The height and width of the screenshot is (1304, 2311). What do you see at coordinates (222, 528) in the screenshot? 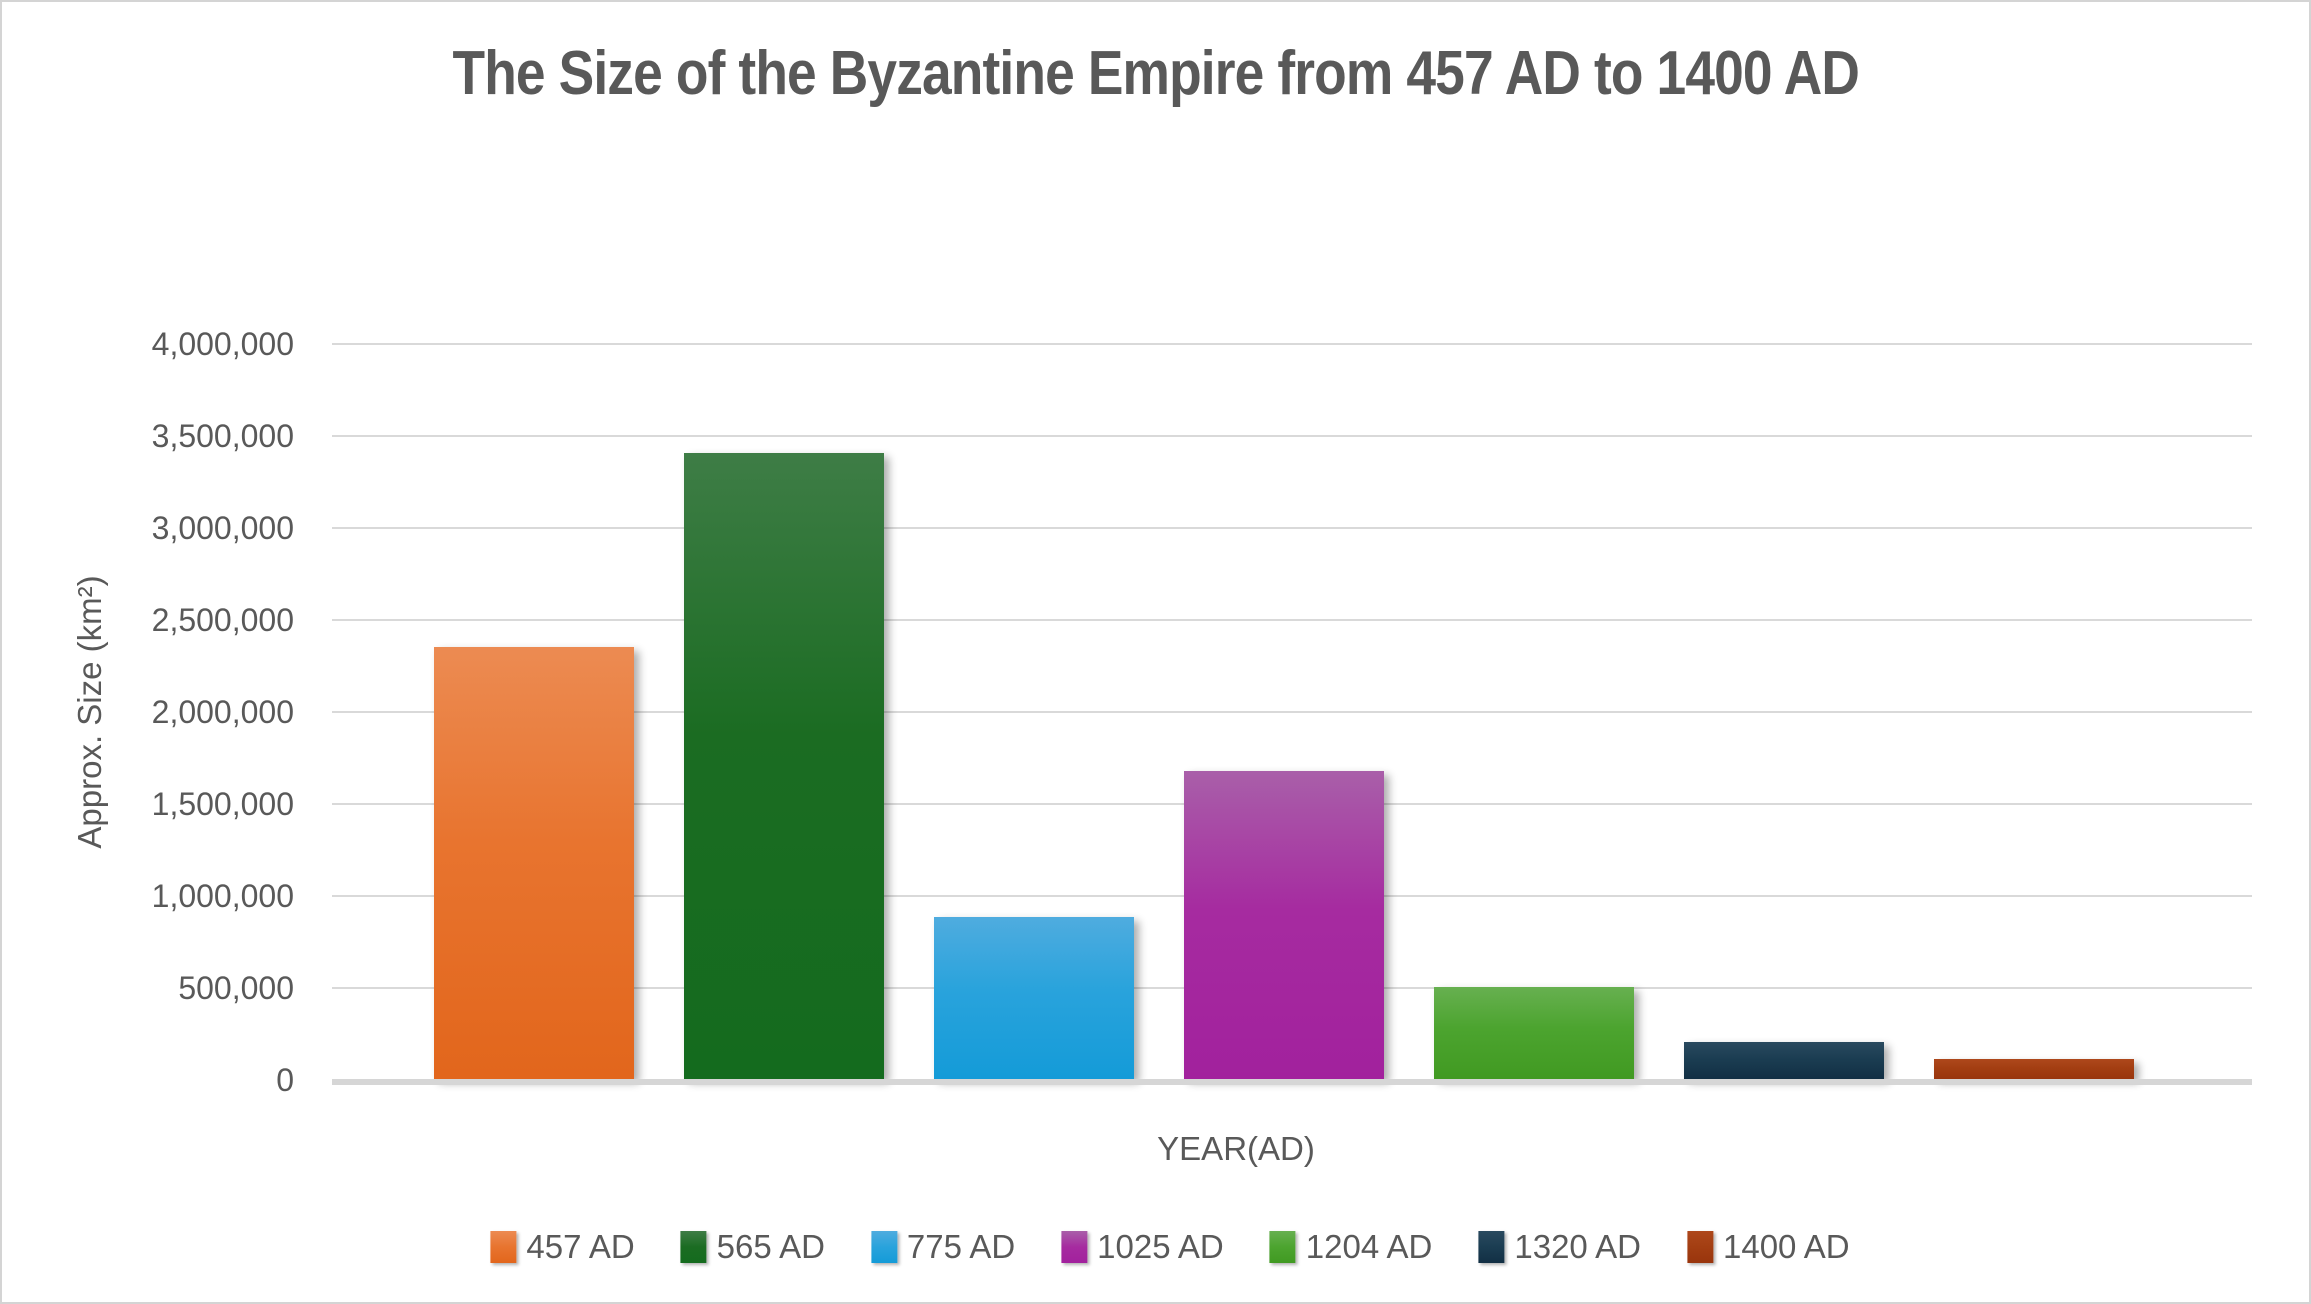
I see `y-tick-label: 3,000,000` at bounding box center [222, 528].